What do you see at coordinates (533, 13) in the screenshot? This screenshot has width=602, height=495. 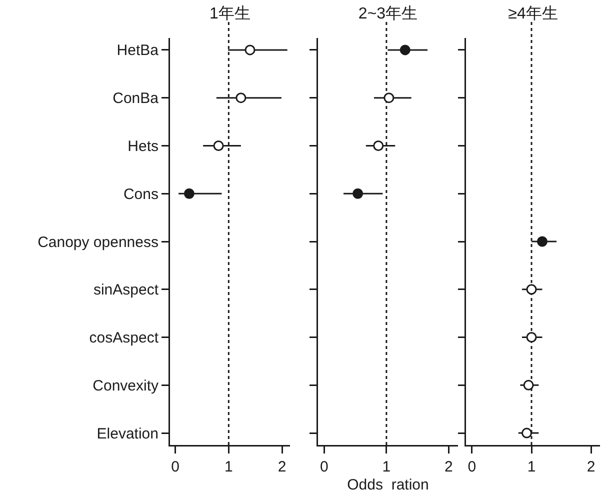 I see `chart-title: ≥4年生` at bounding box center [533, 13].